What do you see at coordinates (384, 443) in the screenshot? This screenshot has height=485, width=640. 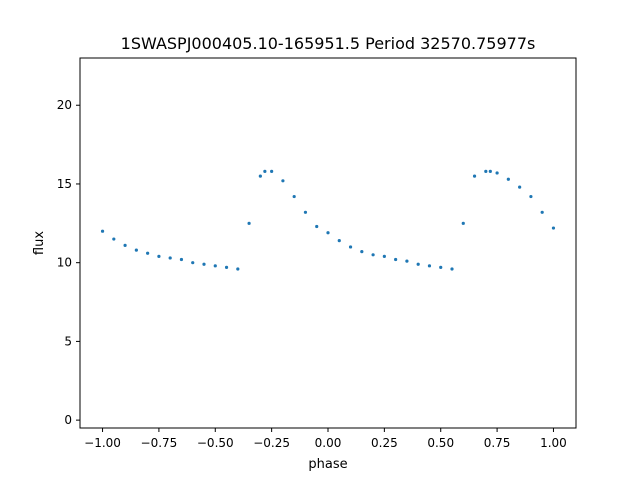 I see `x-tick-label: 0.25` at bounding box center [384, 443].